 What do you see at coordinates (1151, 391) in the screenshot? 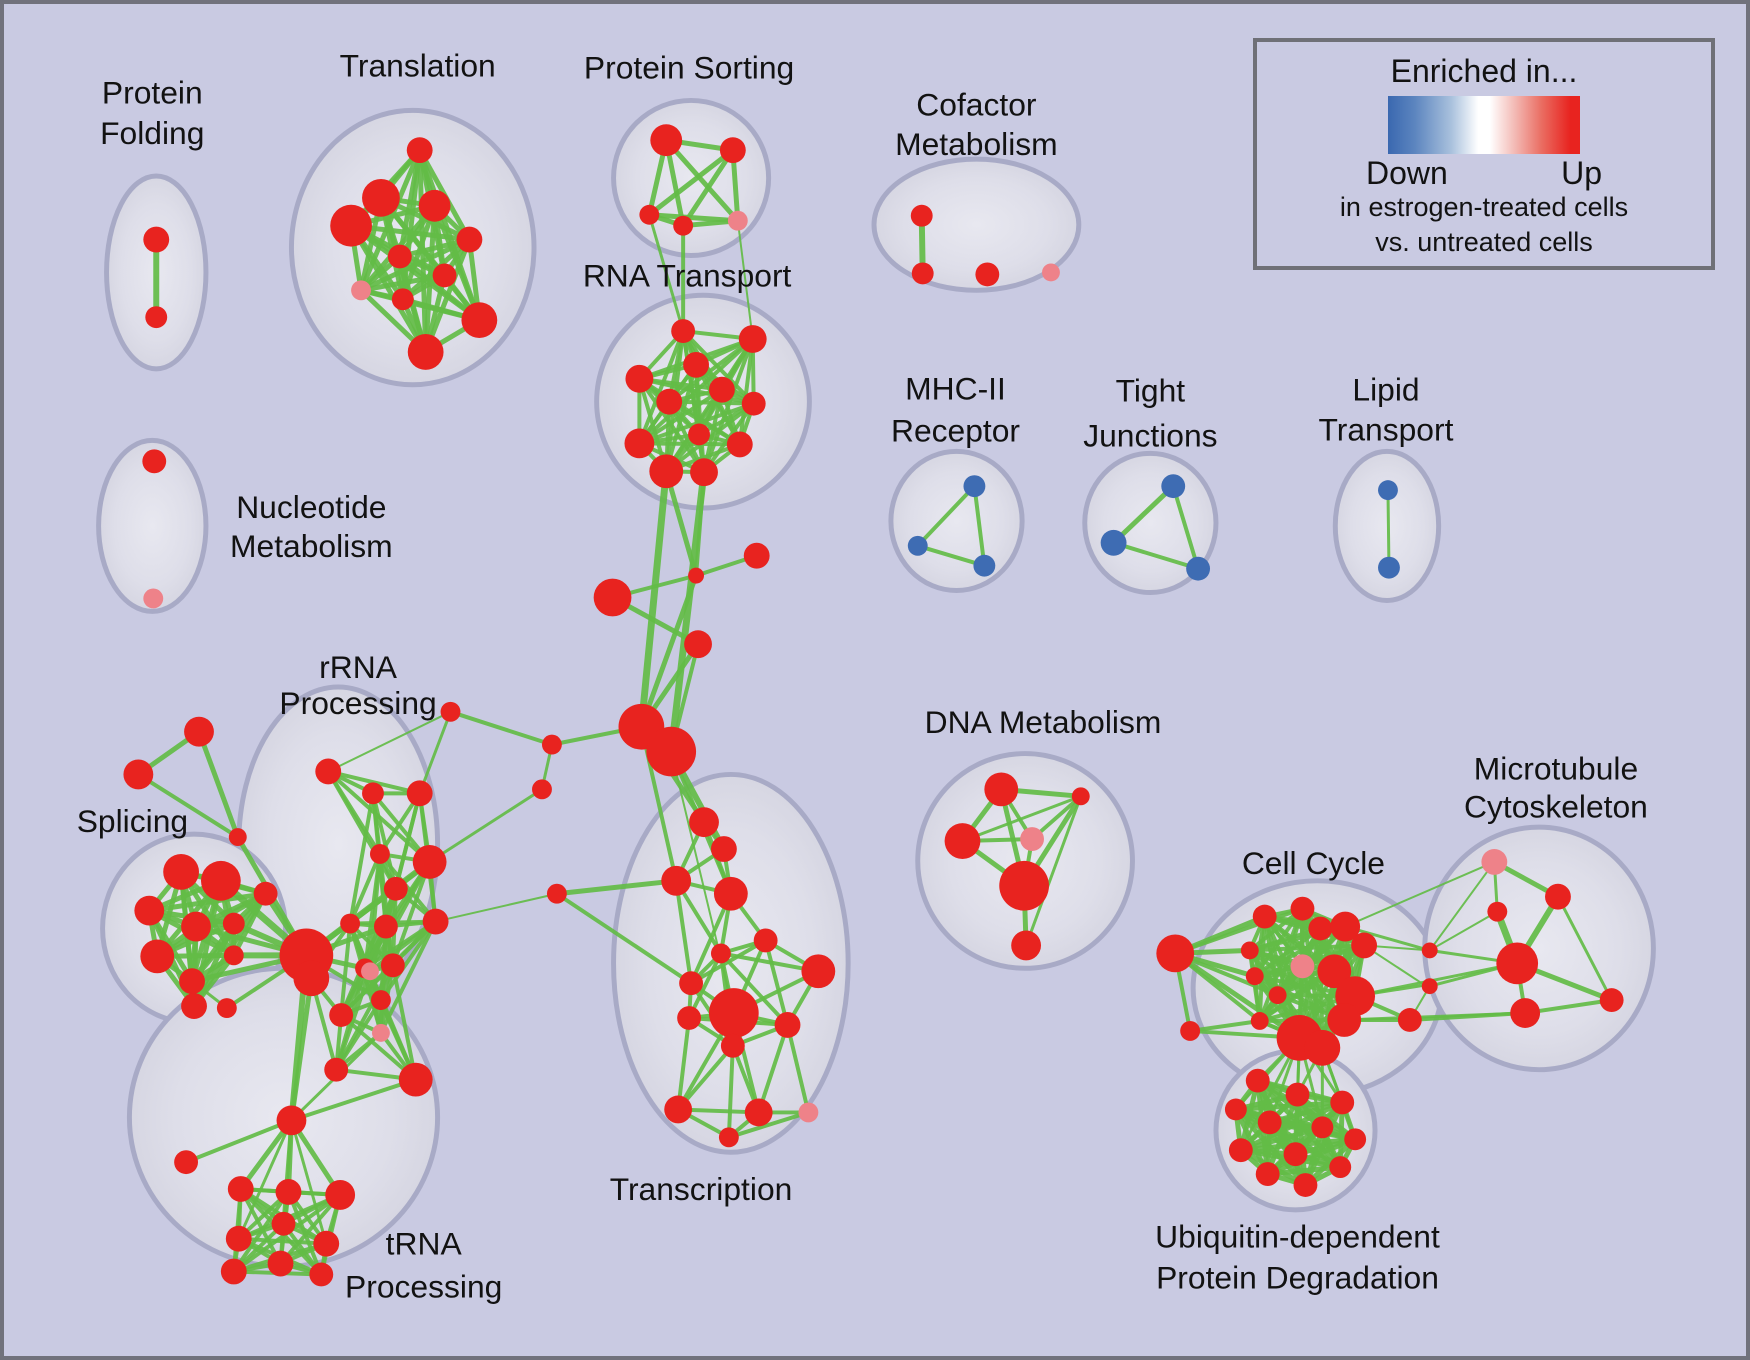
I see `cluster-label-tight-junctions: Tight` at bounding box center [1151, 391].